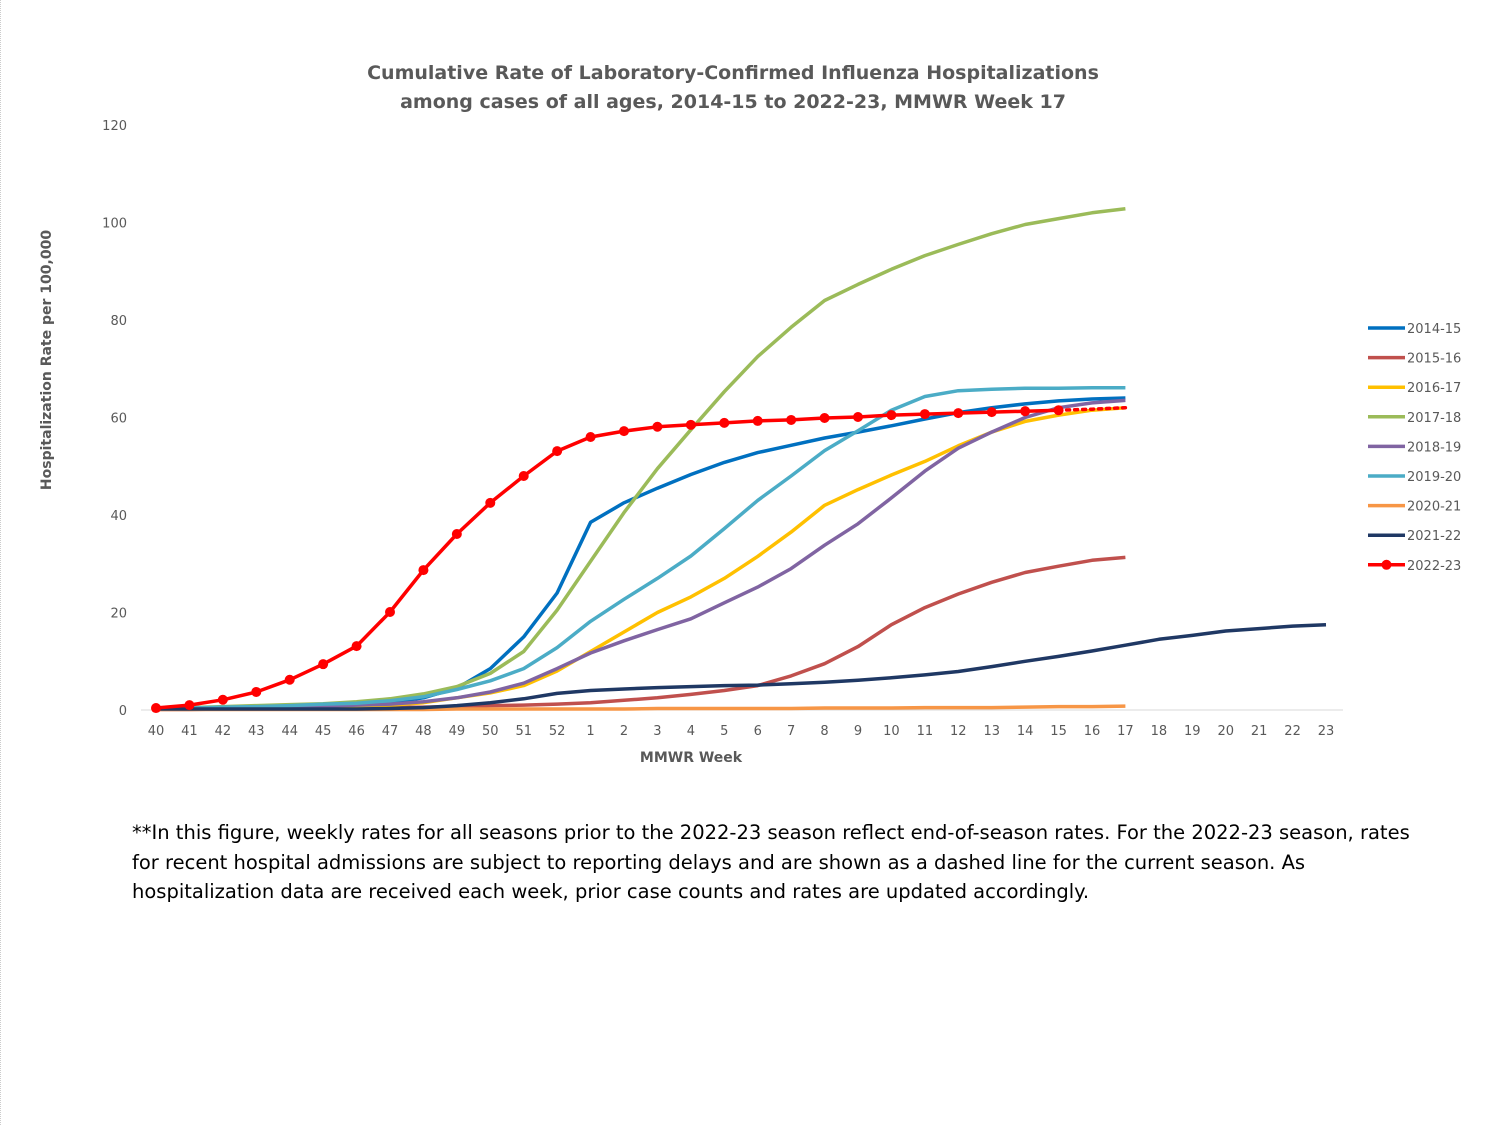 The width and height of the screenshot is (1500, 1125). What do you see at coordinates (1225, 731) in the screenshot?
I see `x-tick-label: 20` at bounding box center [1225, 731].